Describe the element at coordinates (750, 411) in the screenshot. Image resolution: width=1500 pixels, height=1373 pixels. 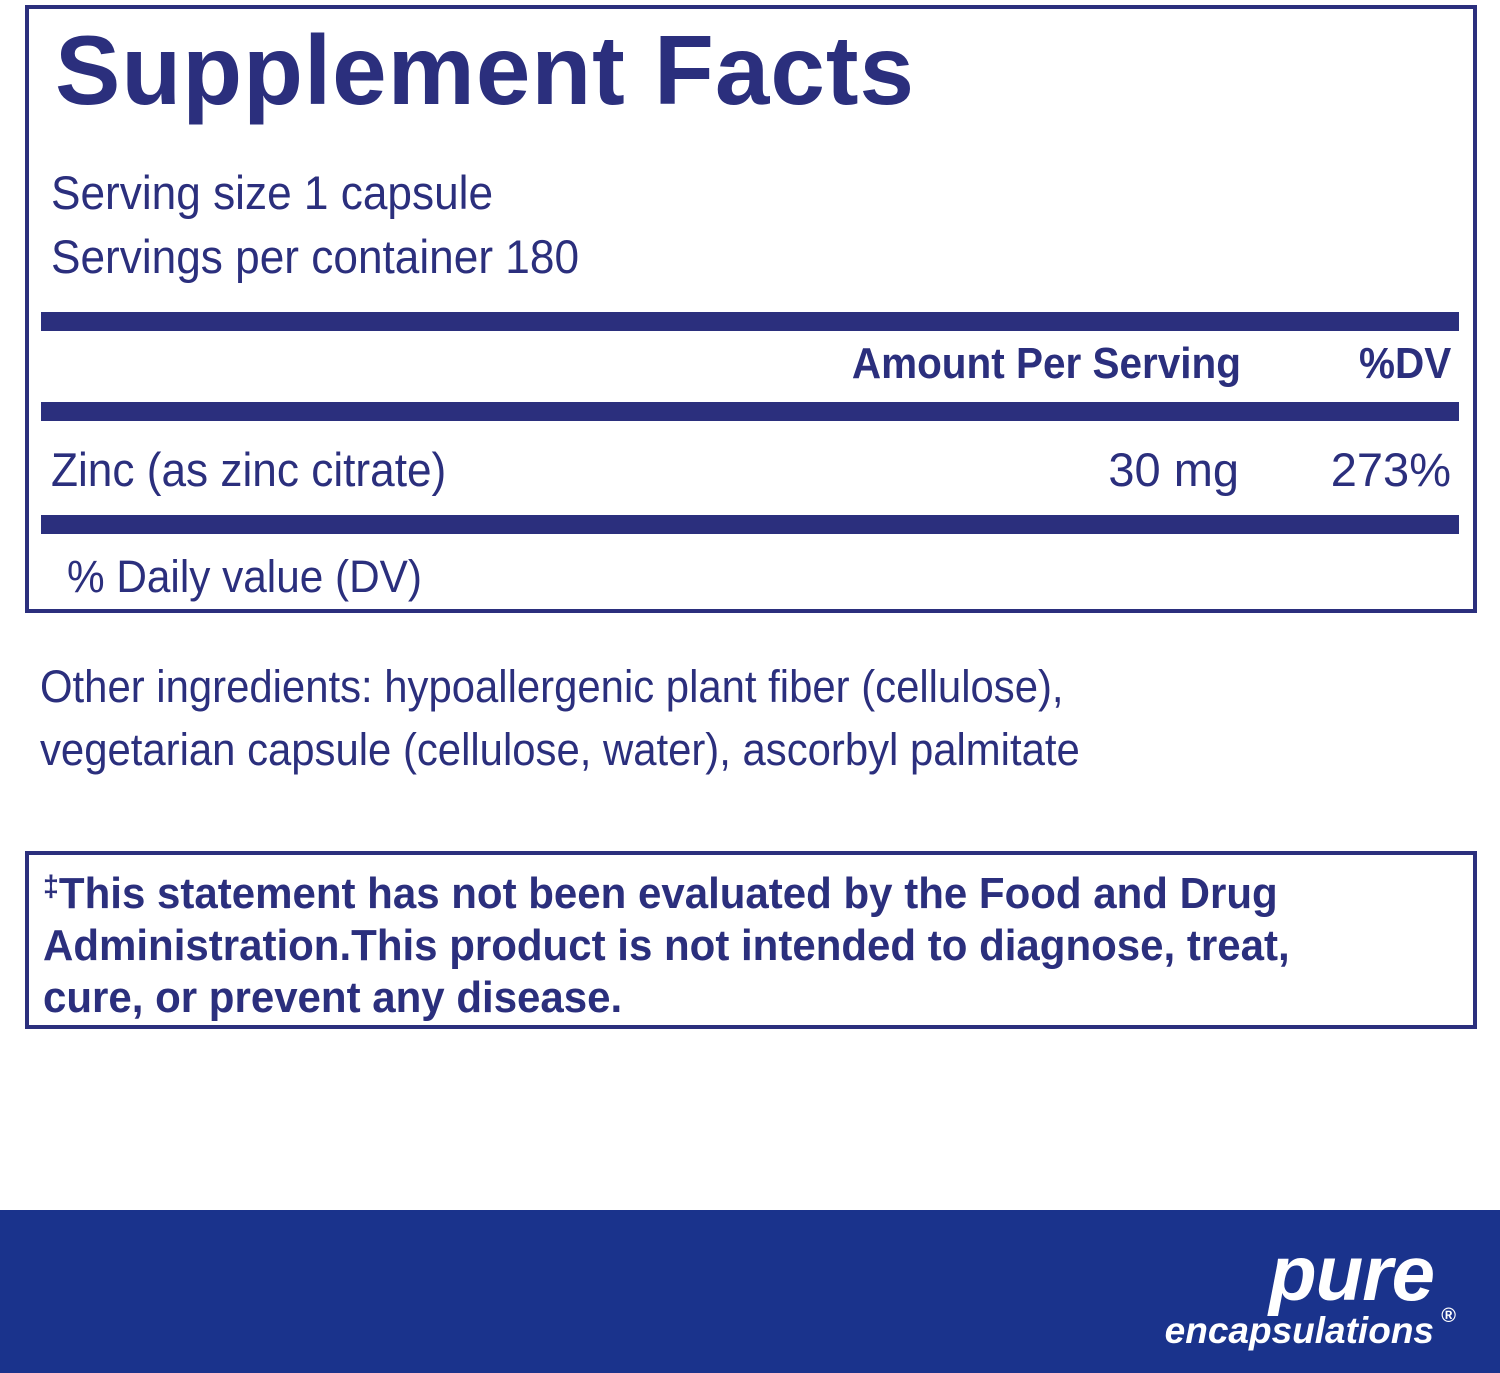
I see `table-rule-header` at that location.